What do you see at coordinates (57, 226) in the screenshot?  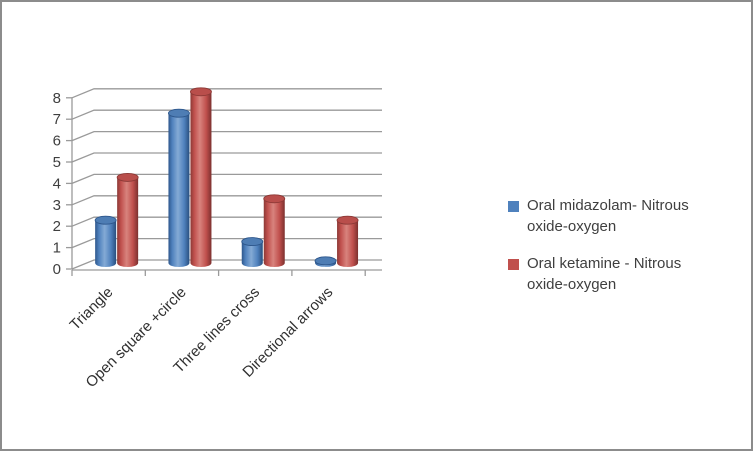 I see `y-tick-label-2: 2` at bounding box center [57, 226].